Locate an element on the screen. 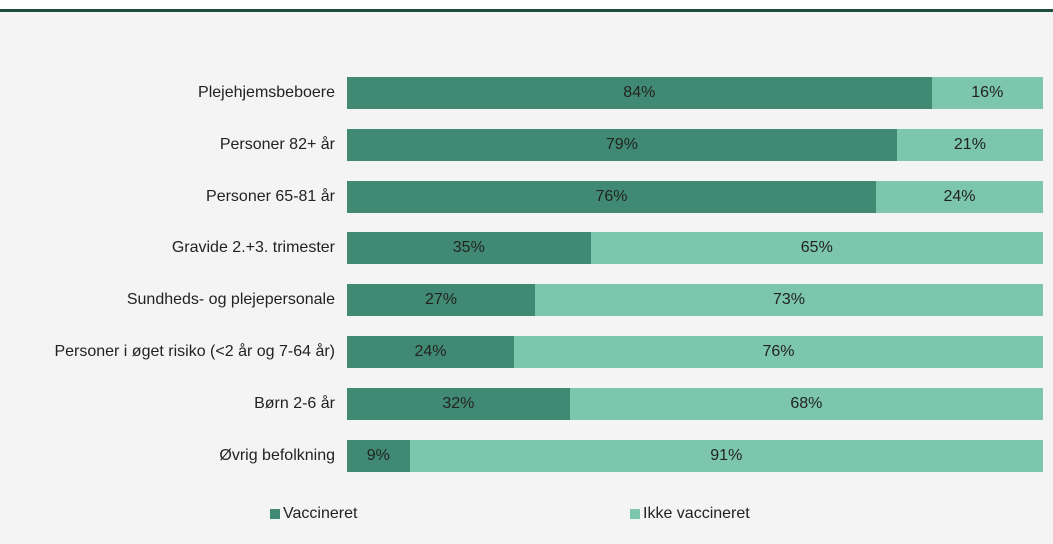 This screenshot has height=544, width=1053. value-label: 27% is located at coordinates (440, 300).